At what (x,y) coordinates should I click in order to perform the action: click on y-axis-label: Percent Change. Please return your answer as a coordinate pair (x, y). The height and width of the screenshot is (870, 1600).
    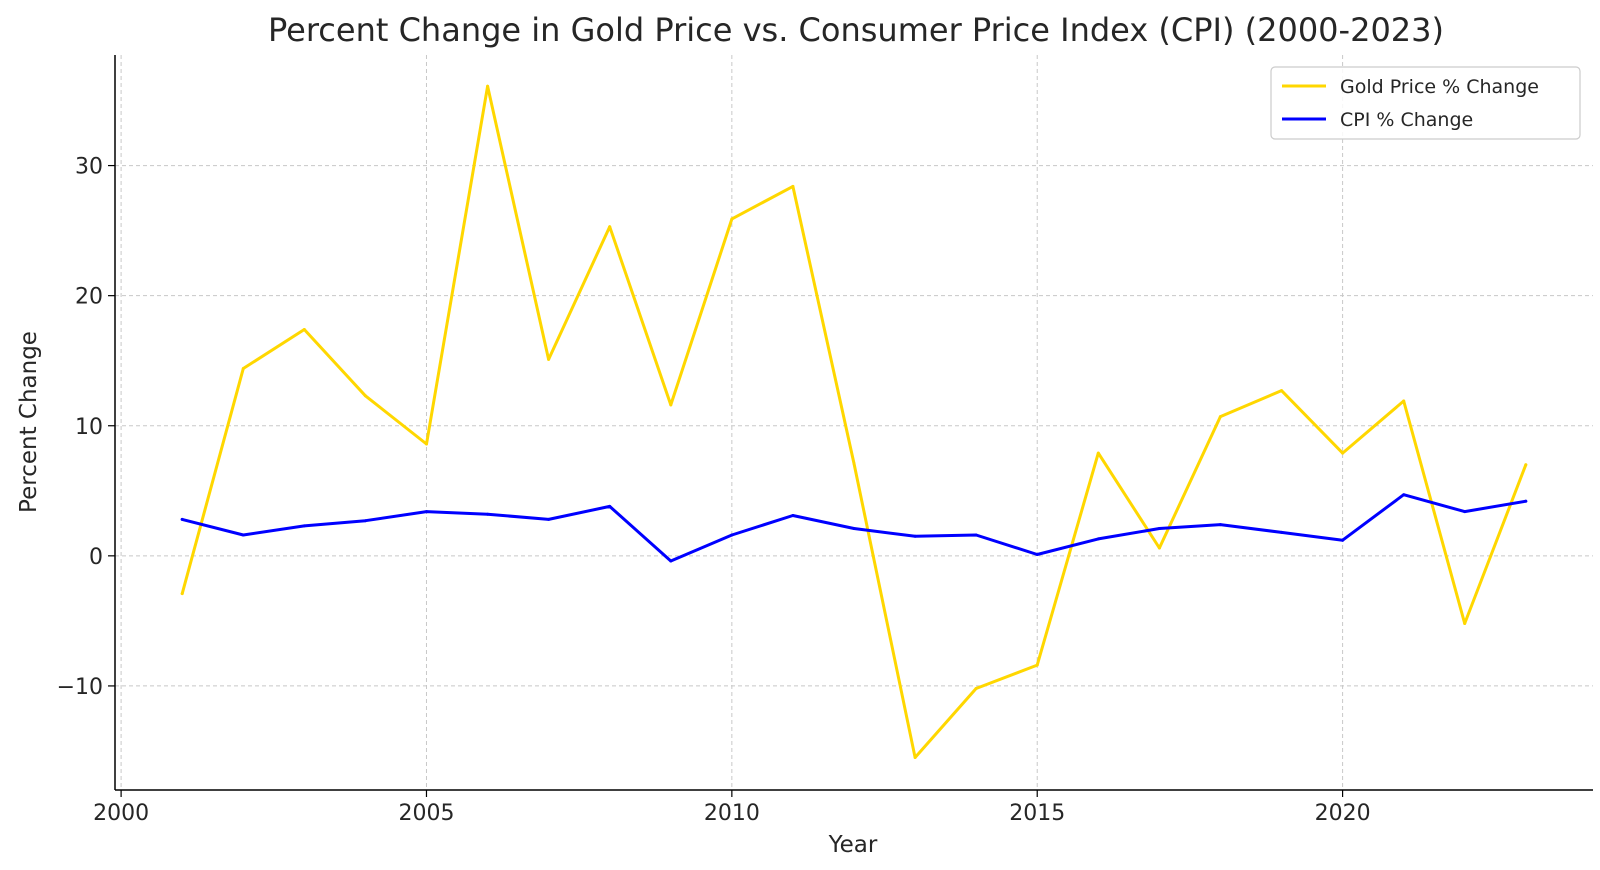
    Looking at the image, I should click on (29, 422).